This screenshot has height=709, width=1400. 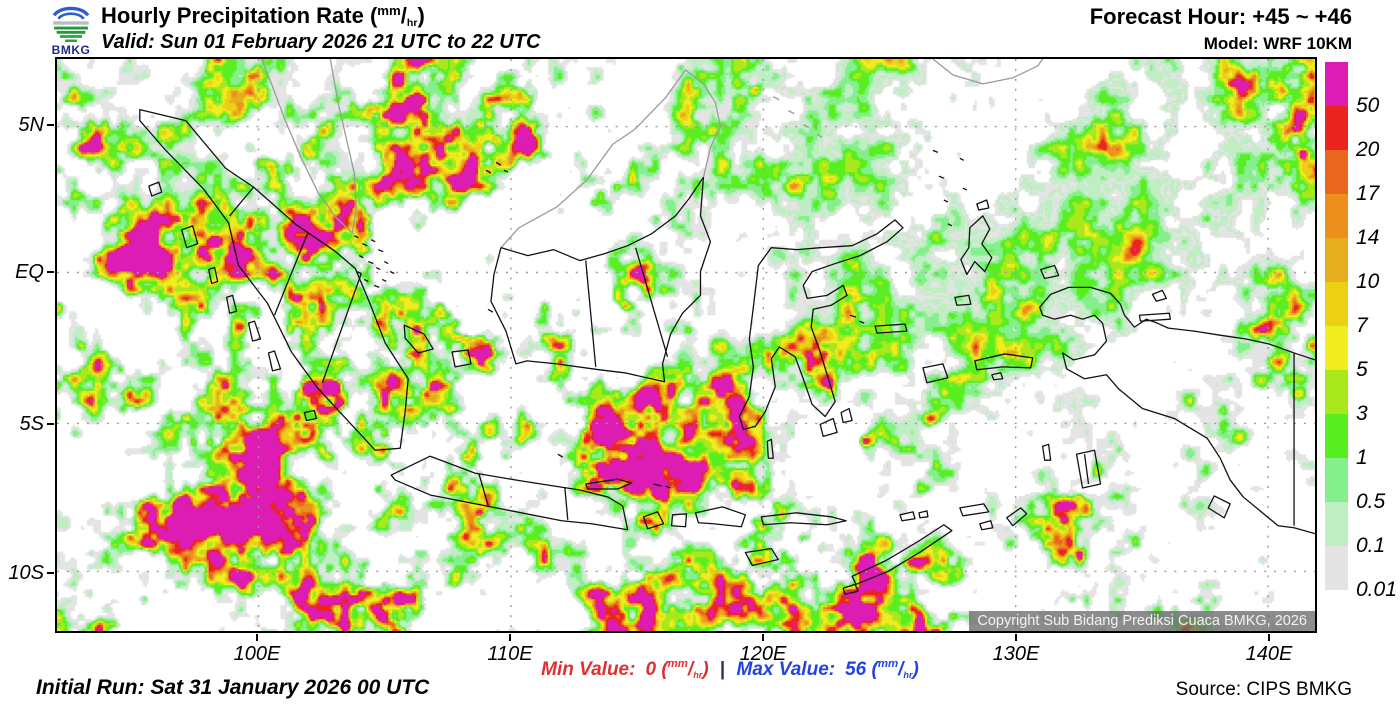 What do you see at coordinates (827, 669) in the screenshot?
I see `max-value-label: Max Value: 56 (mm/hr)` at bounding box center [827, 669].